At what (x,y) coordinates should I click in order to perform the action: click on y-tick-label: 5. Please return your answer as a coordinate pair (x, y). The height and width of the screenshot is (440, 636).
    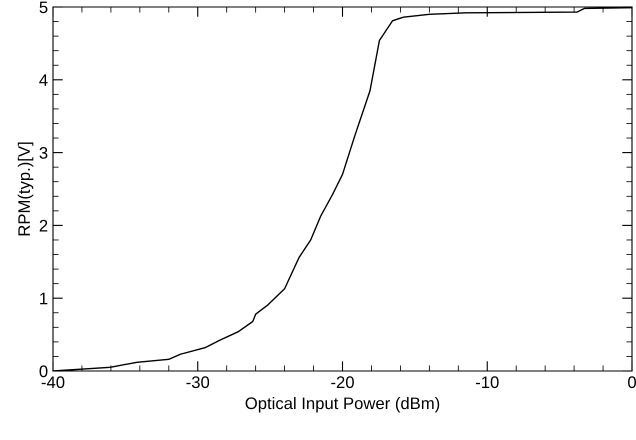
    Looking at the image, I should click on (44, 8).